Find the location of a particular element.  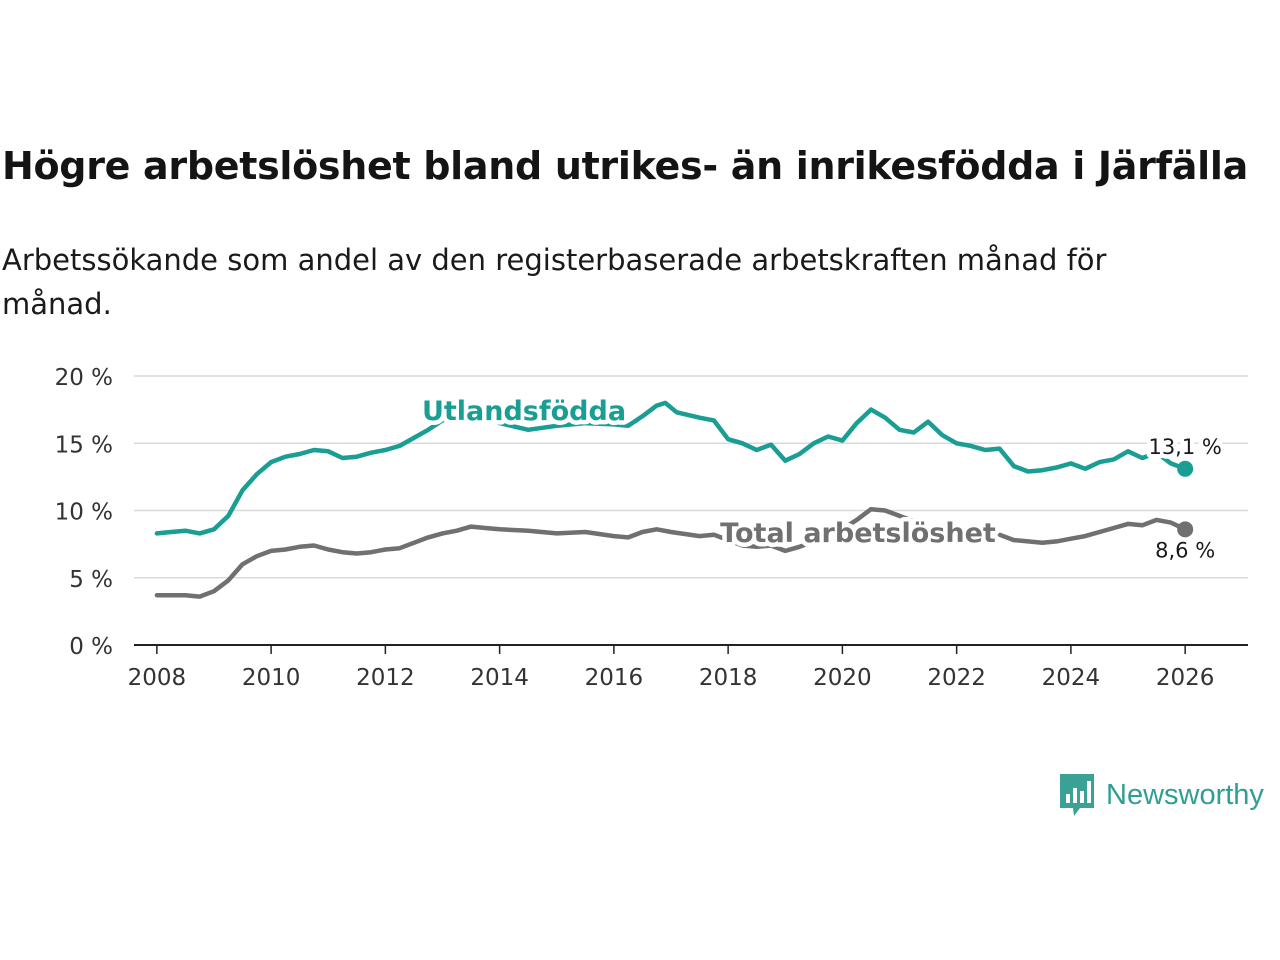

x-tick-label: 2020 is located at coordinates (842, 678).